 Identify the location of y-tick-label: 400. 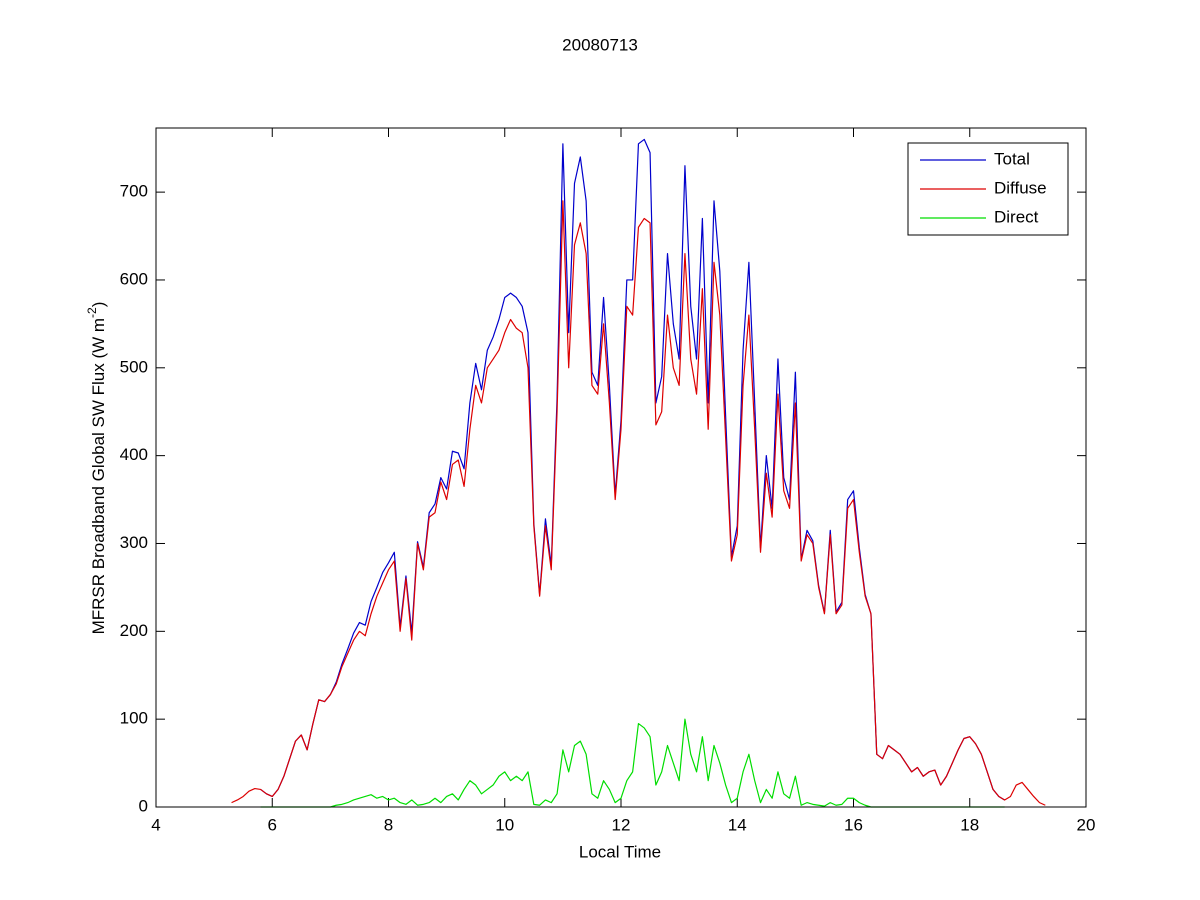
(134, 454).